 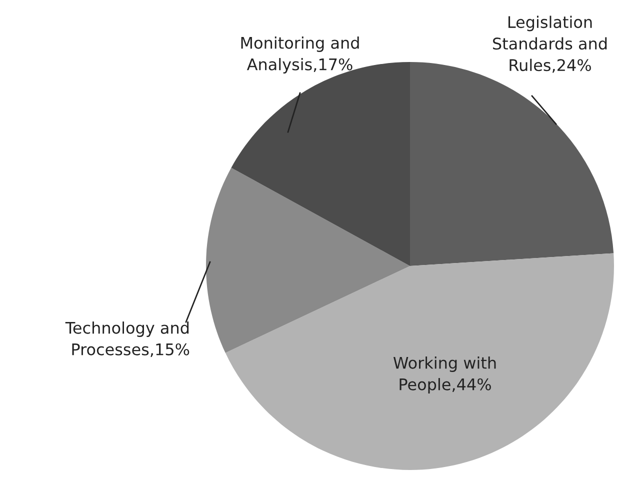 What do you see at coordinates (549, 44) in the screenshot?
I see `slice-label: Legislation Standards and Rules,24%` at bounding box center [549, 44].